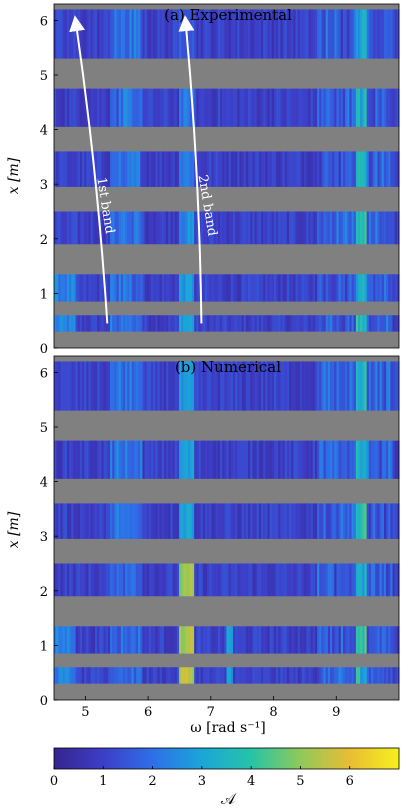  I want to click on data-strip, so click(227, 580).